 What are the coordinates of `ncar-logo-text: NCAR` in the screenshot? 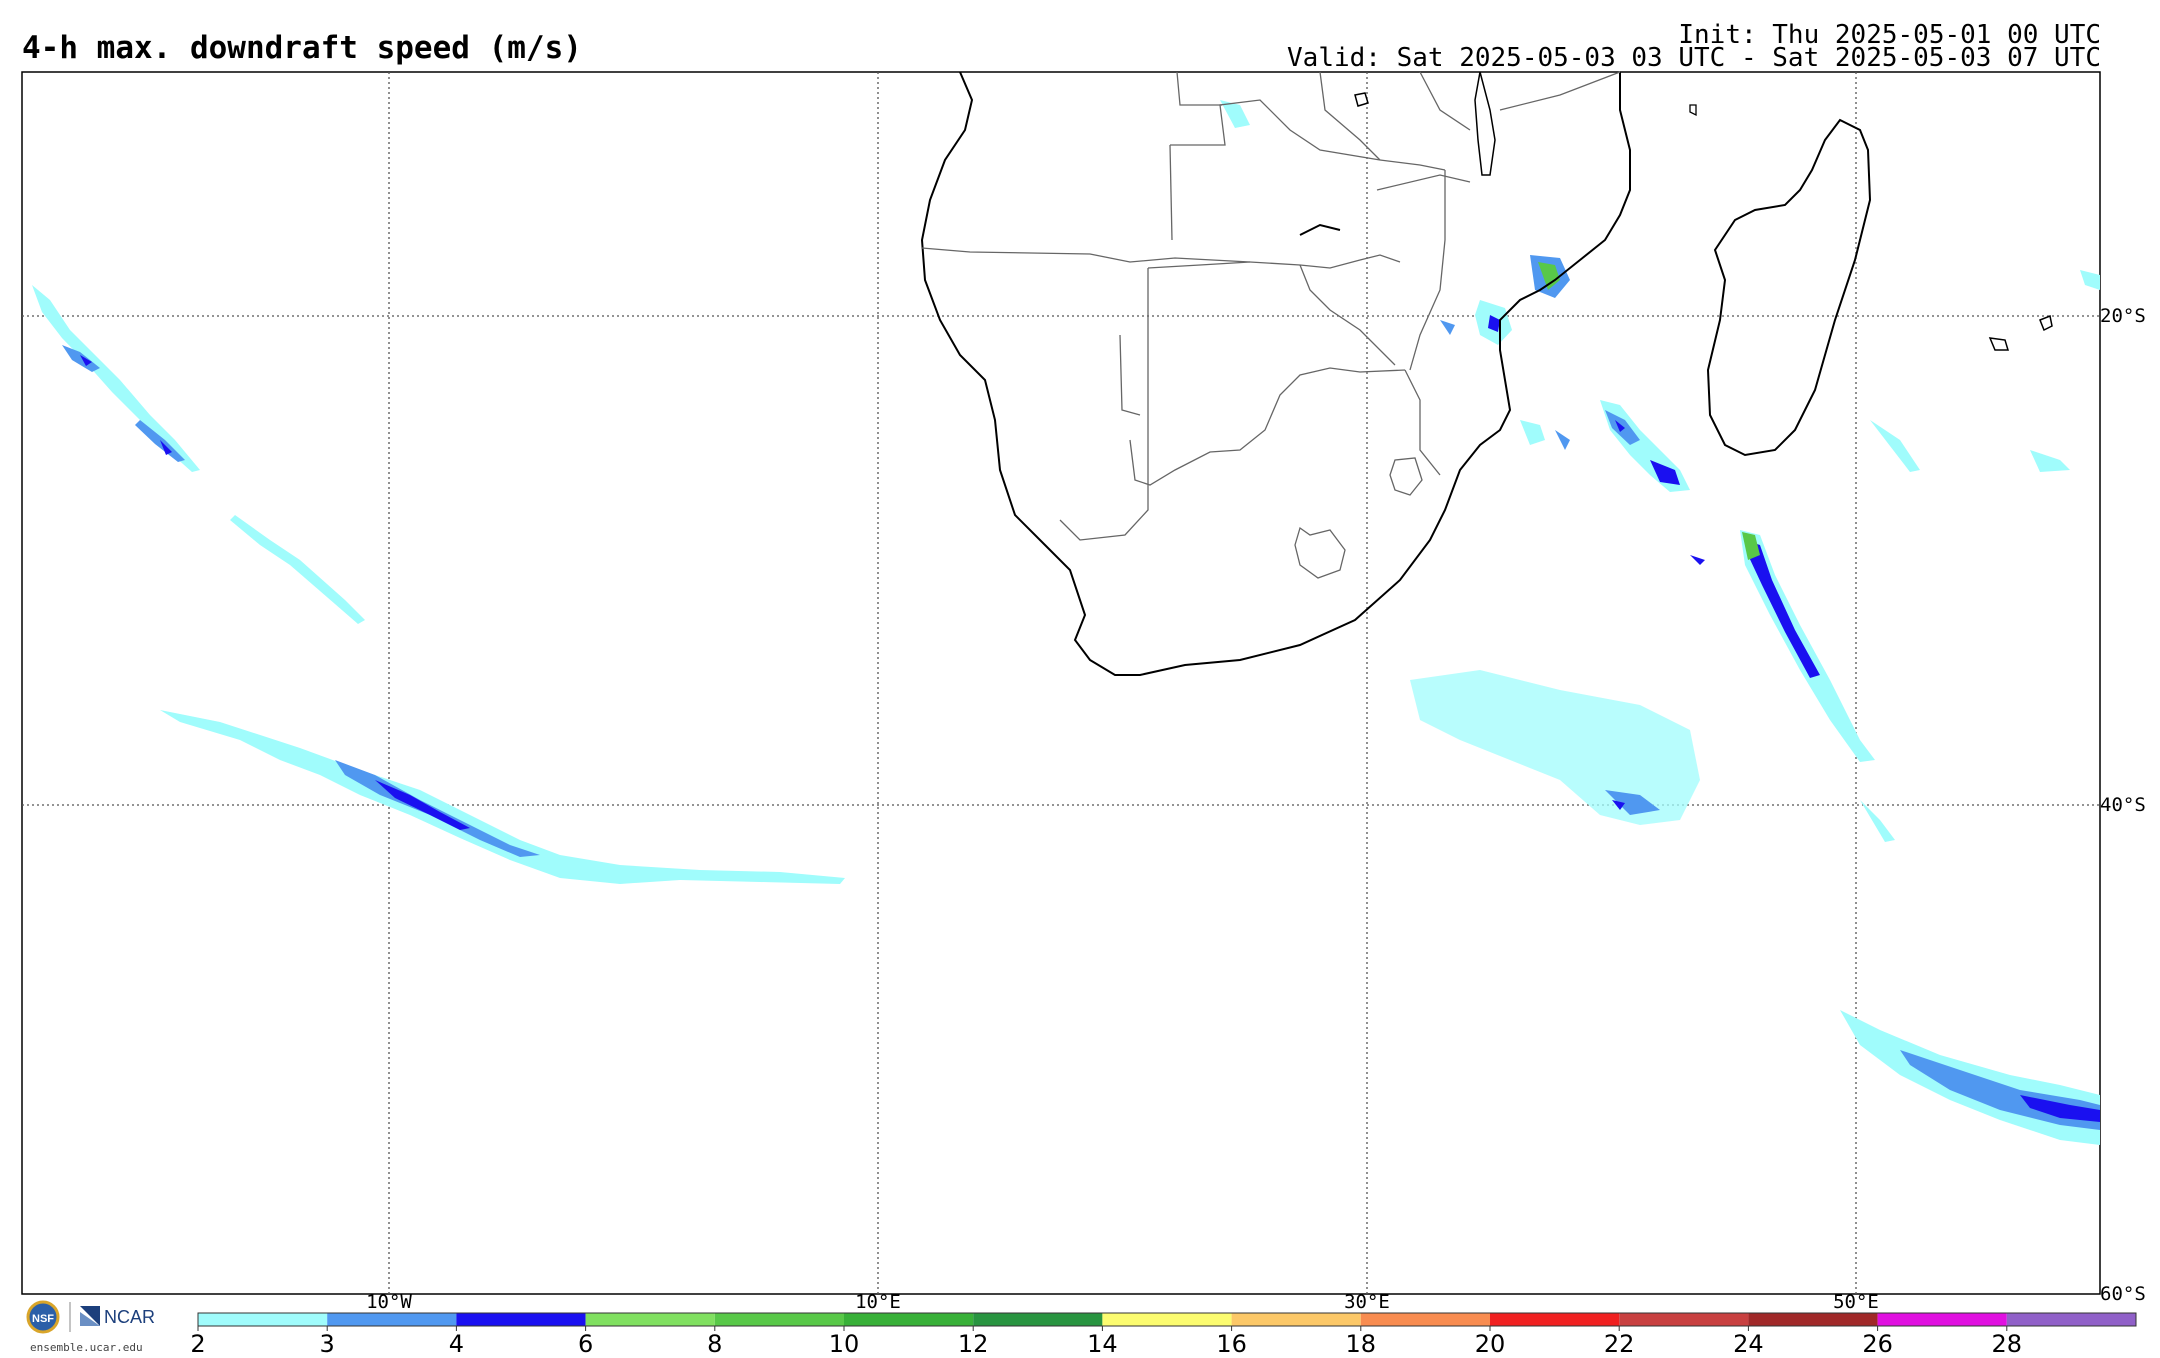 It's located at (130, 1317).